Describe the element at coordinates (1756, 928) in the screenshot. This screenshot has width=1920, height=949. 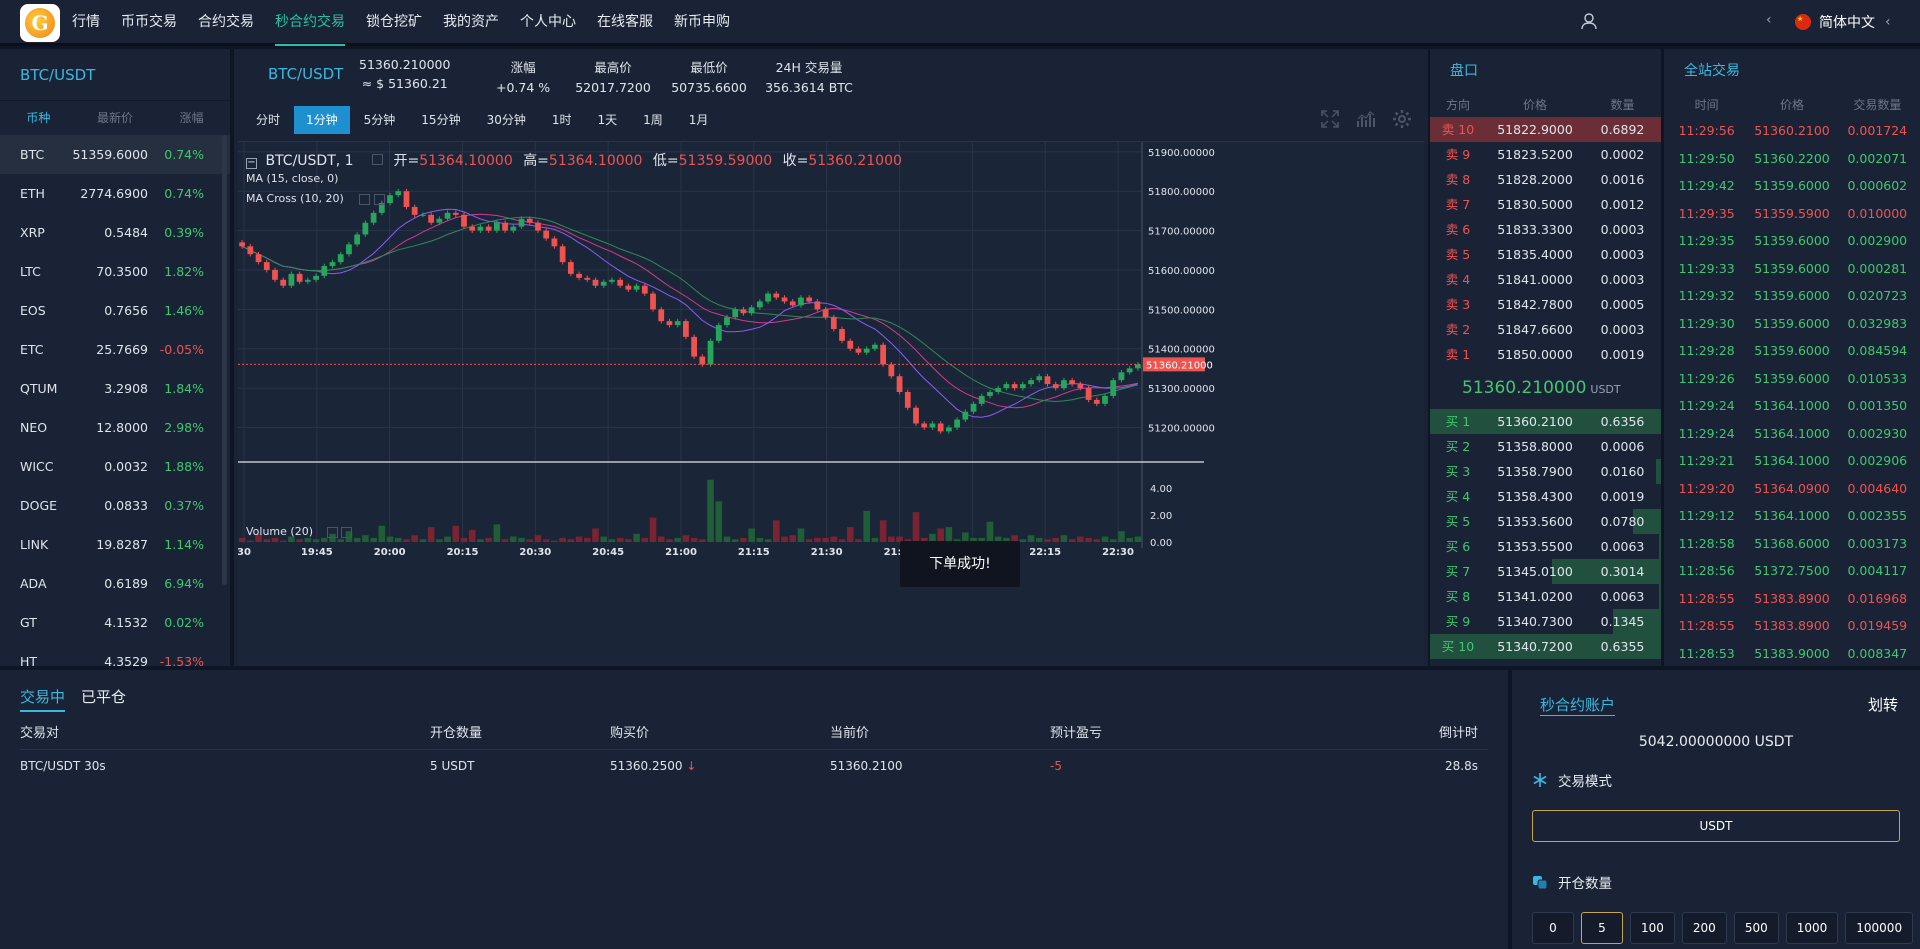
I see `qty-option-button: 500` at that location.